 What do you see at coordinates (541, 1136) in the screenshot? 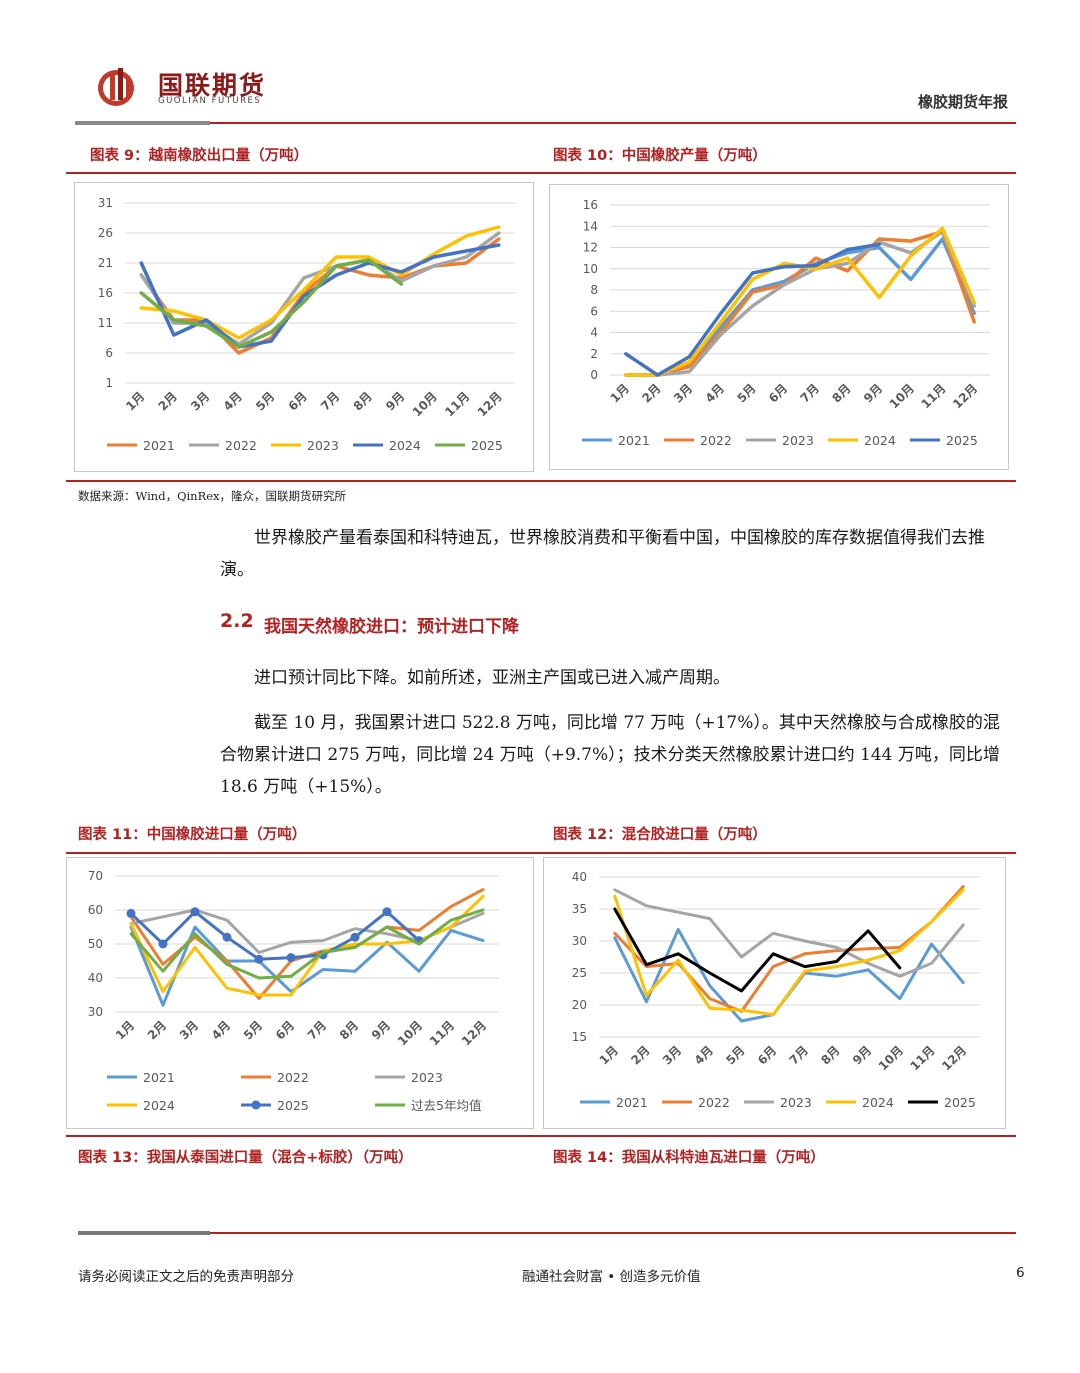
I see `figure-row2-bottom-rule` at bounding box center [541, 1136].